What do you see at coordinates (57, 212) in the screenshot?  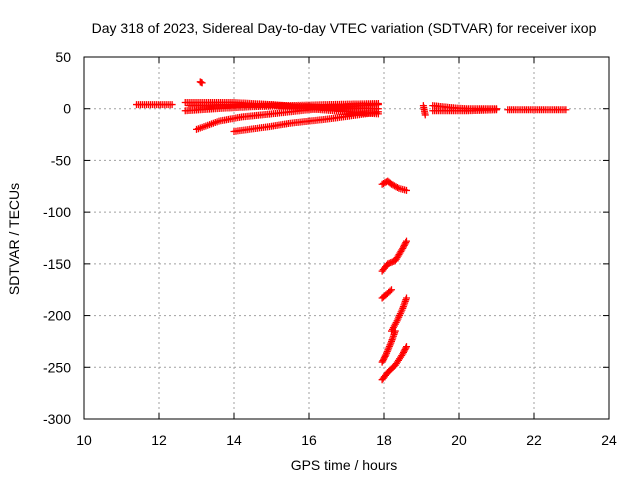 I see `y-tick-label: -100` at bounding box center [57, 212].